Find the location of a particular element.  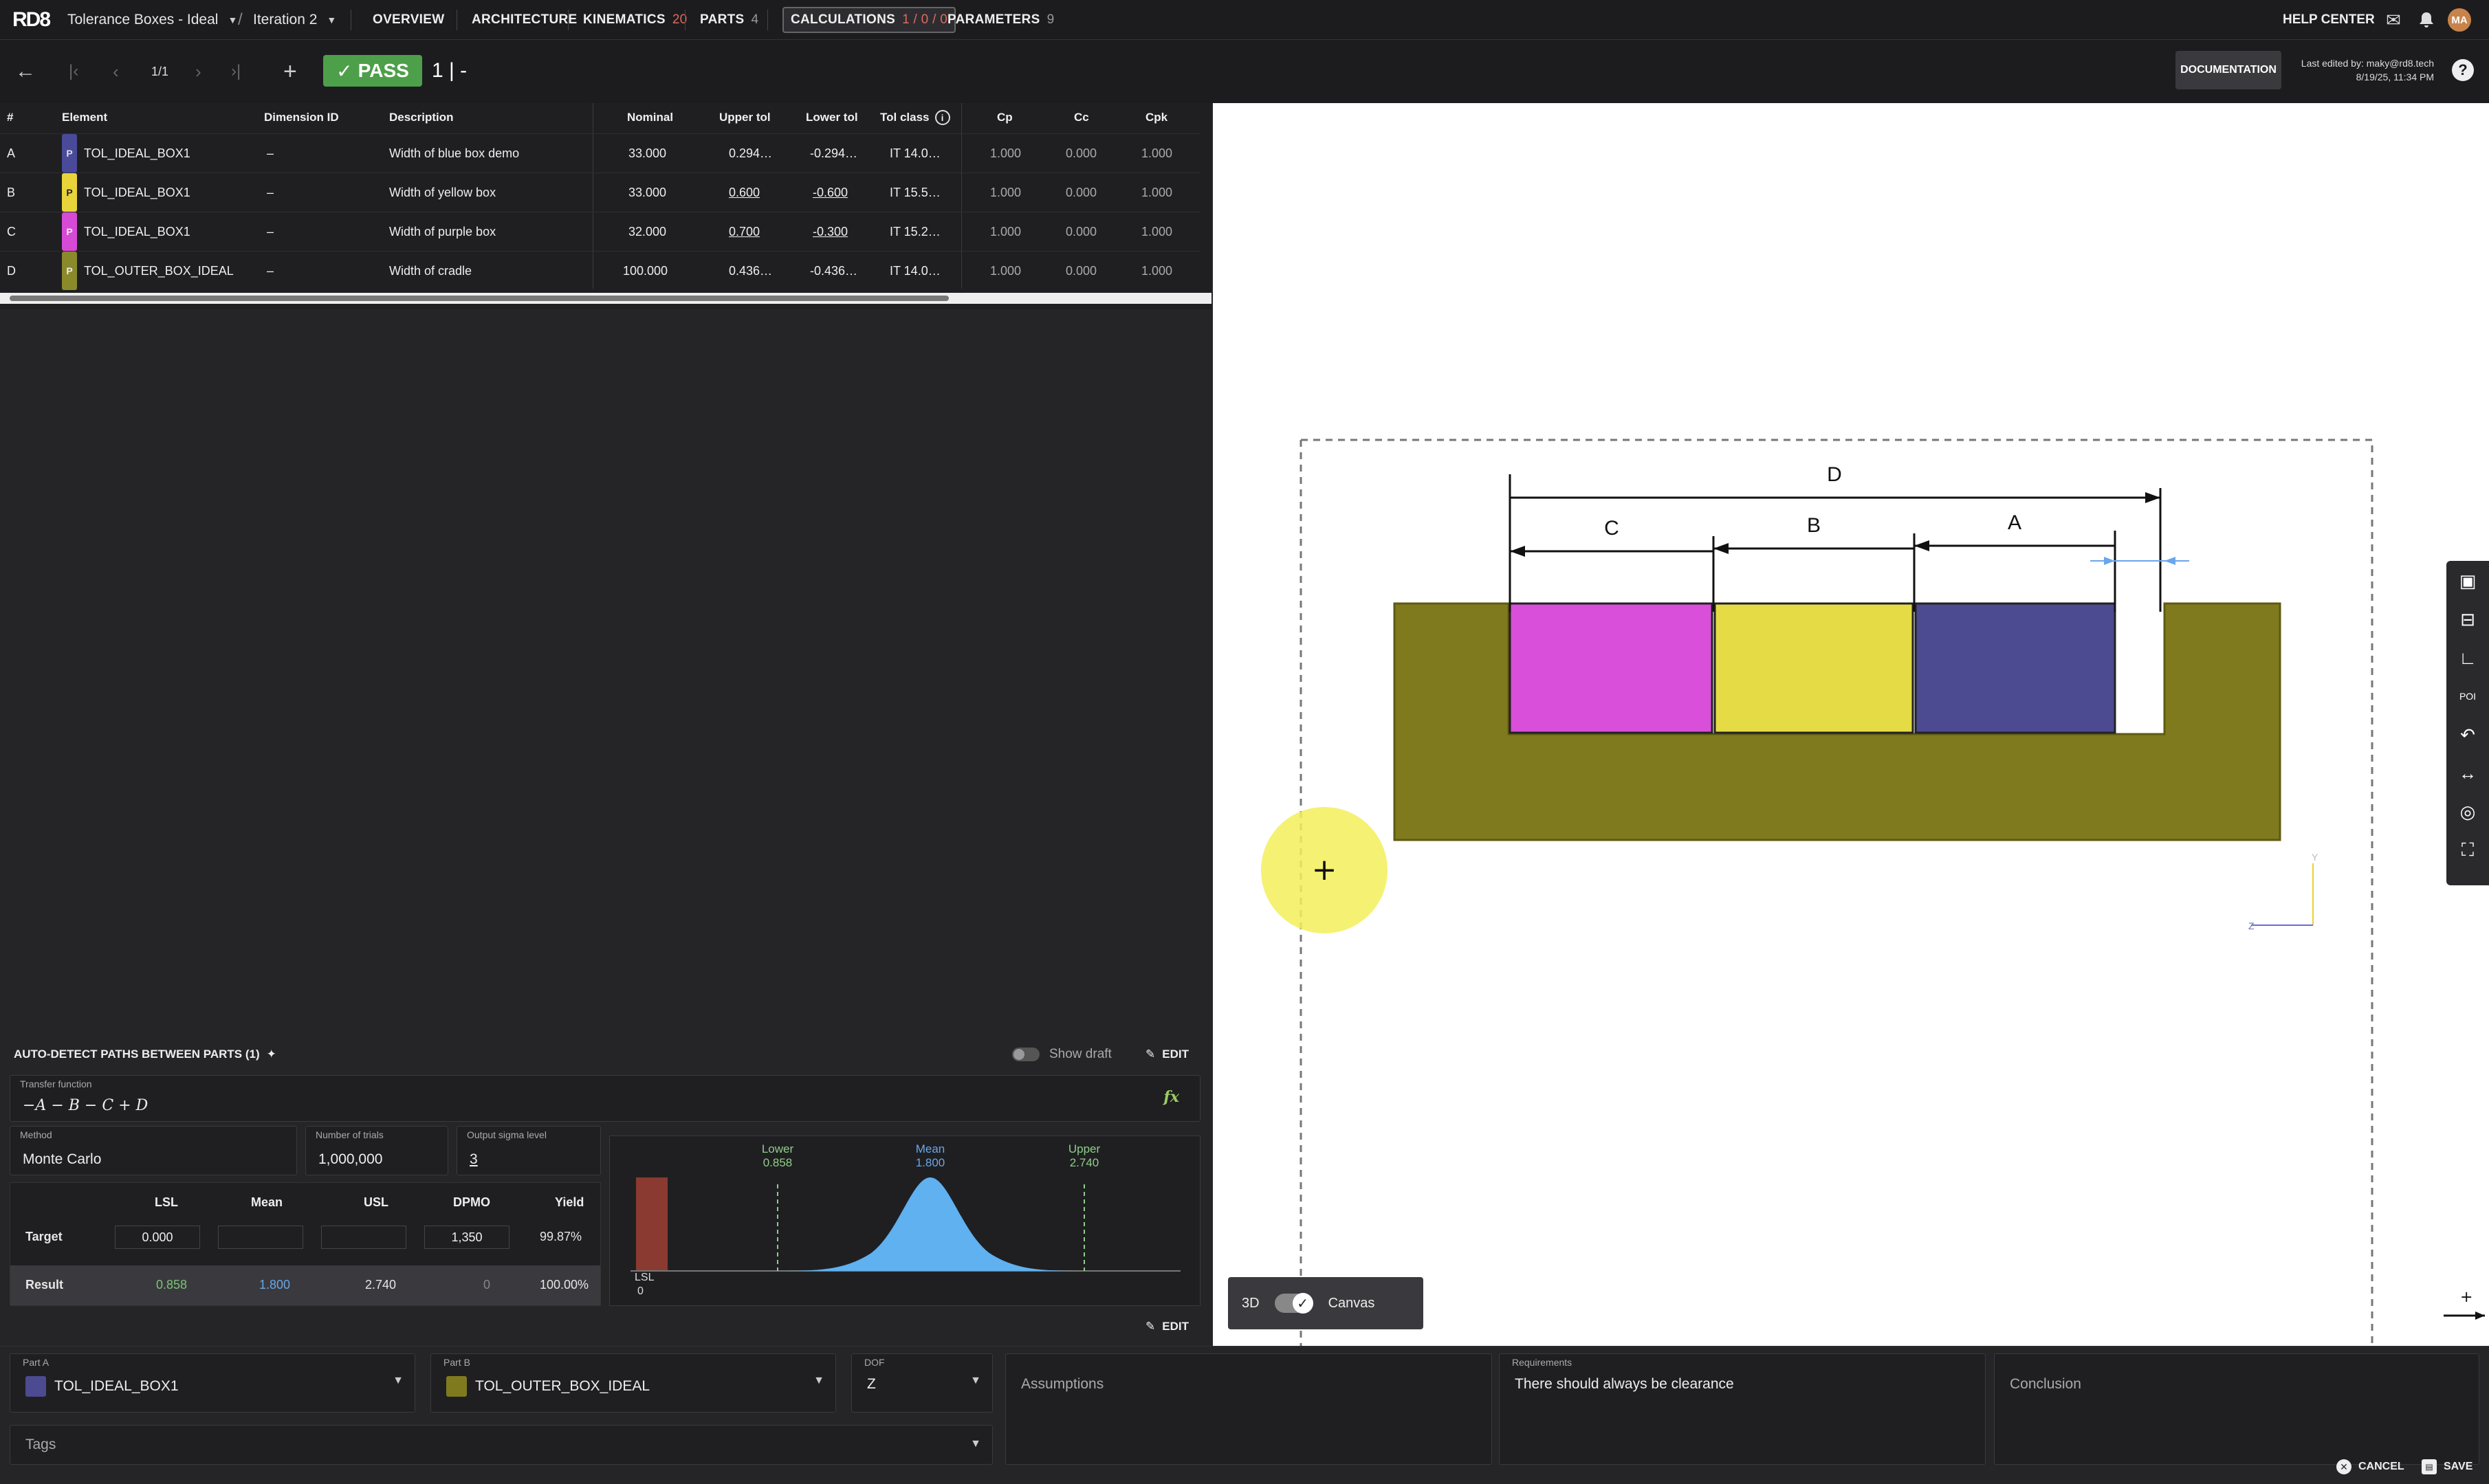

col-header-tolclass: Tol class i is located at coordinates (915, 118).